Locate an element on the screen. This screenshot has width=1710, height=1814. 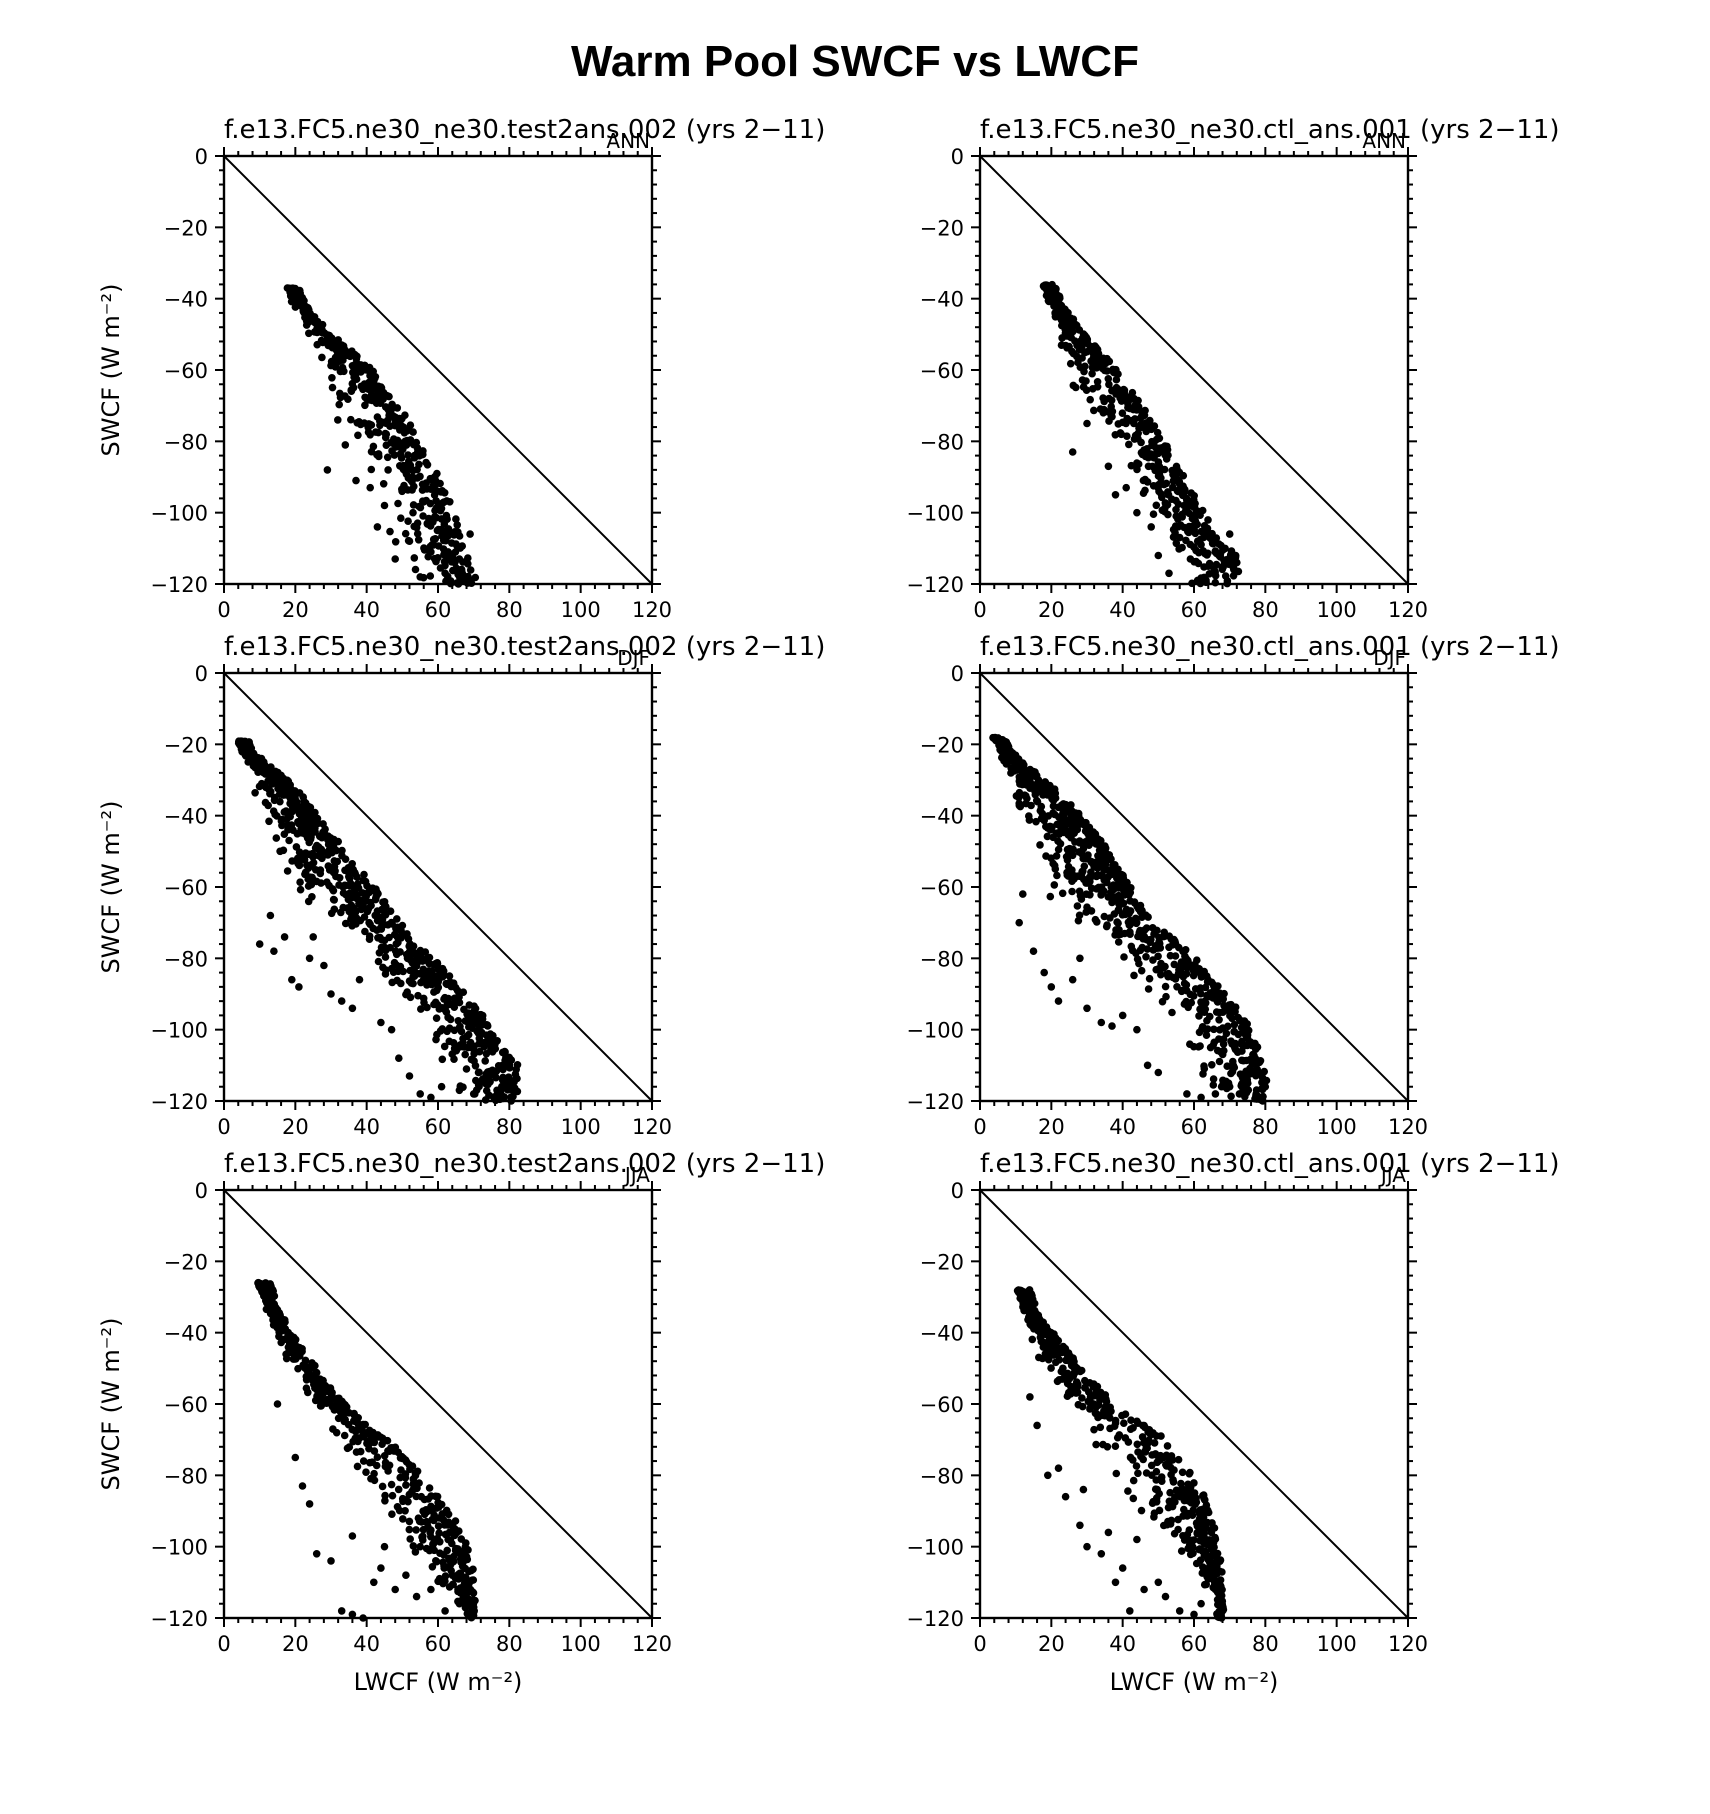
x-tick-label: 120 is located at coordinates (1408, 1127).